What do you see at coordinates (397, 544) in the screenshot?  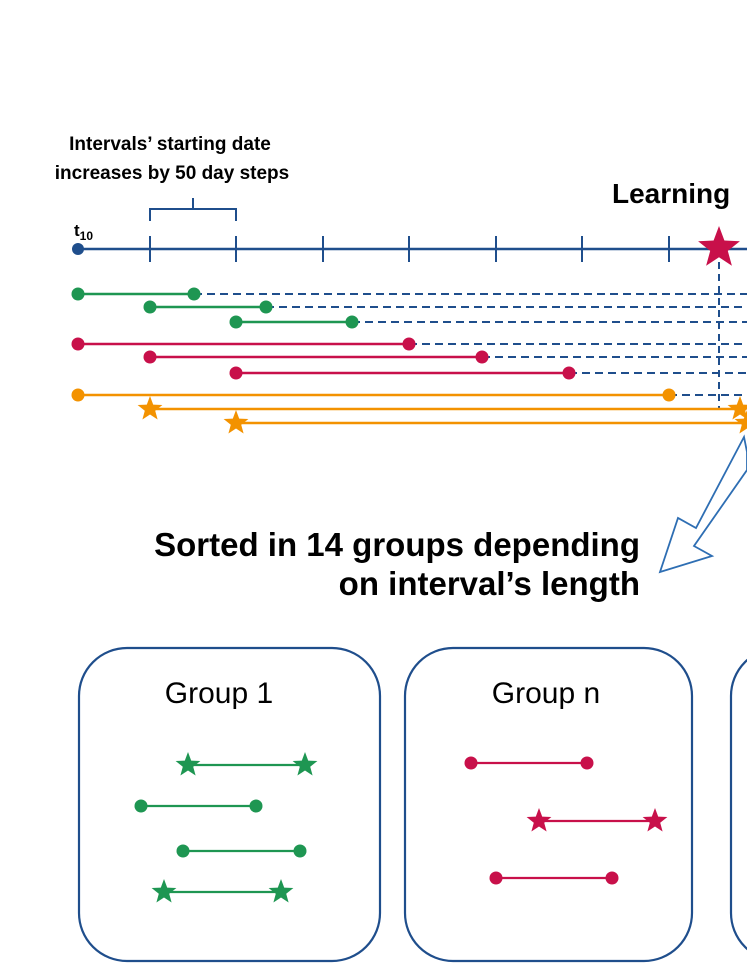 I see `sorted-text-line-1: Sorted in 14 groups depending` at bounding box center [397, 544].